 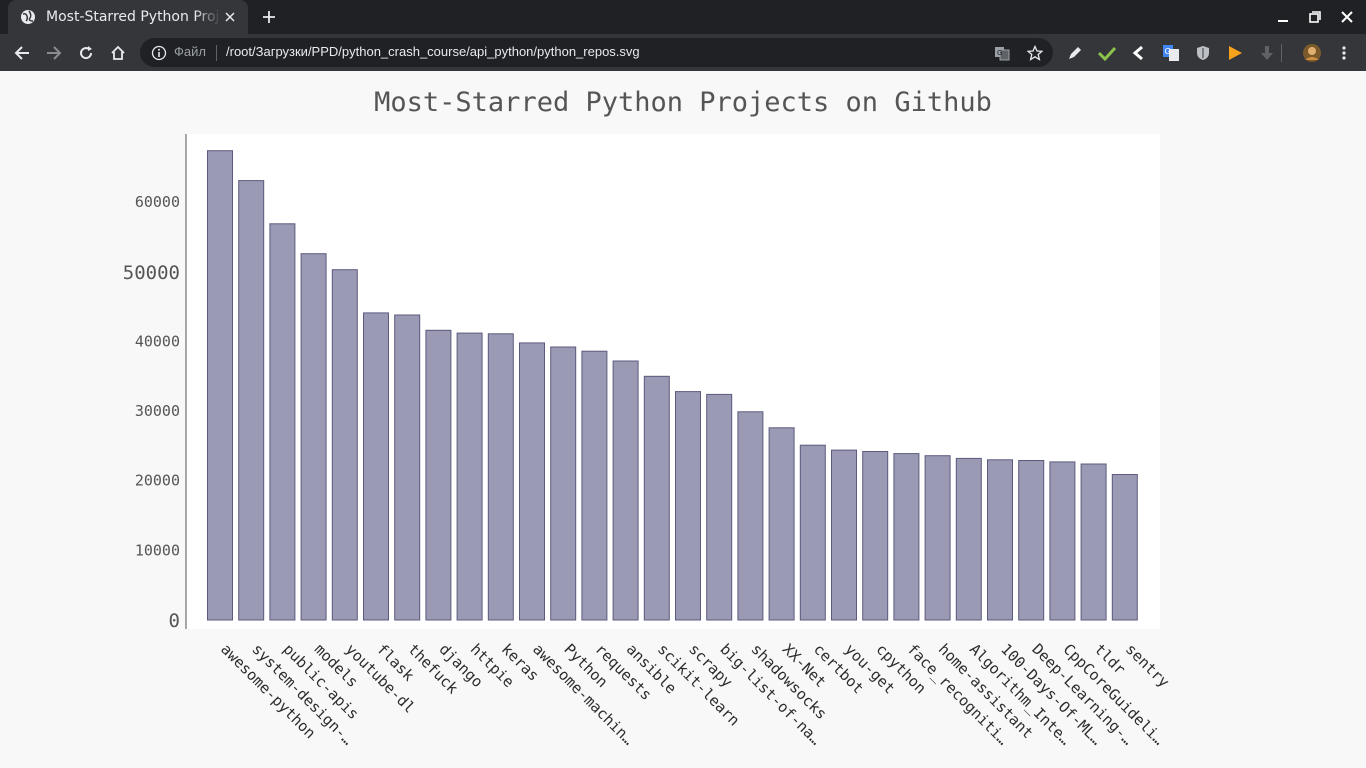 I want to click on scheme-label: Файл, so click(x=190, y=51).